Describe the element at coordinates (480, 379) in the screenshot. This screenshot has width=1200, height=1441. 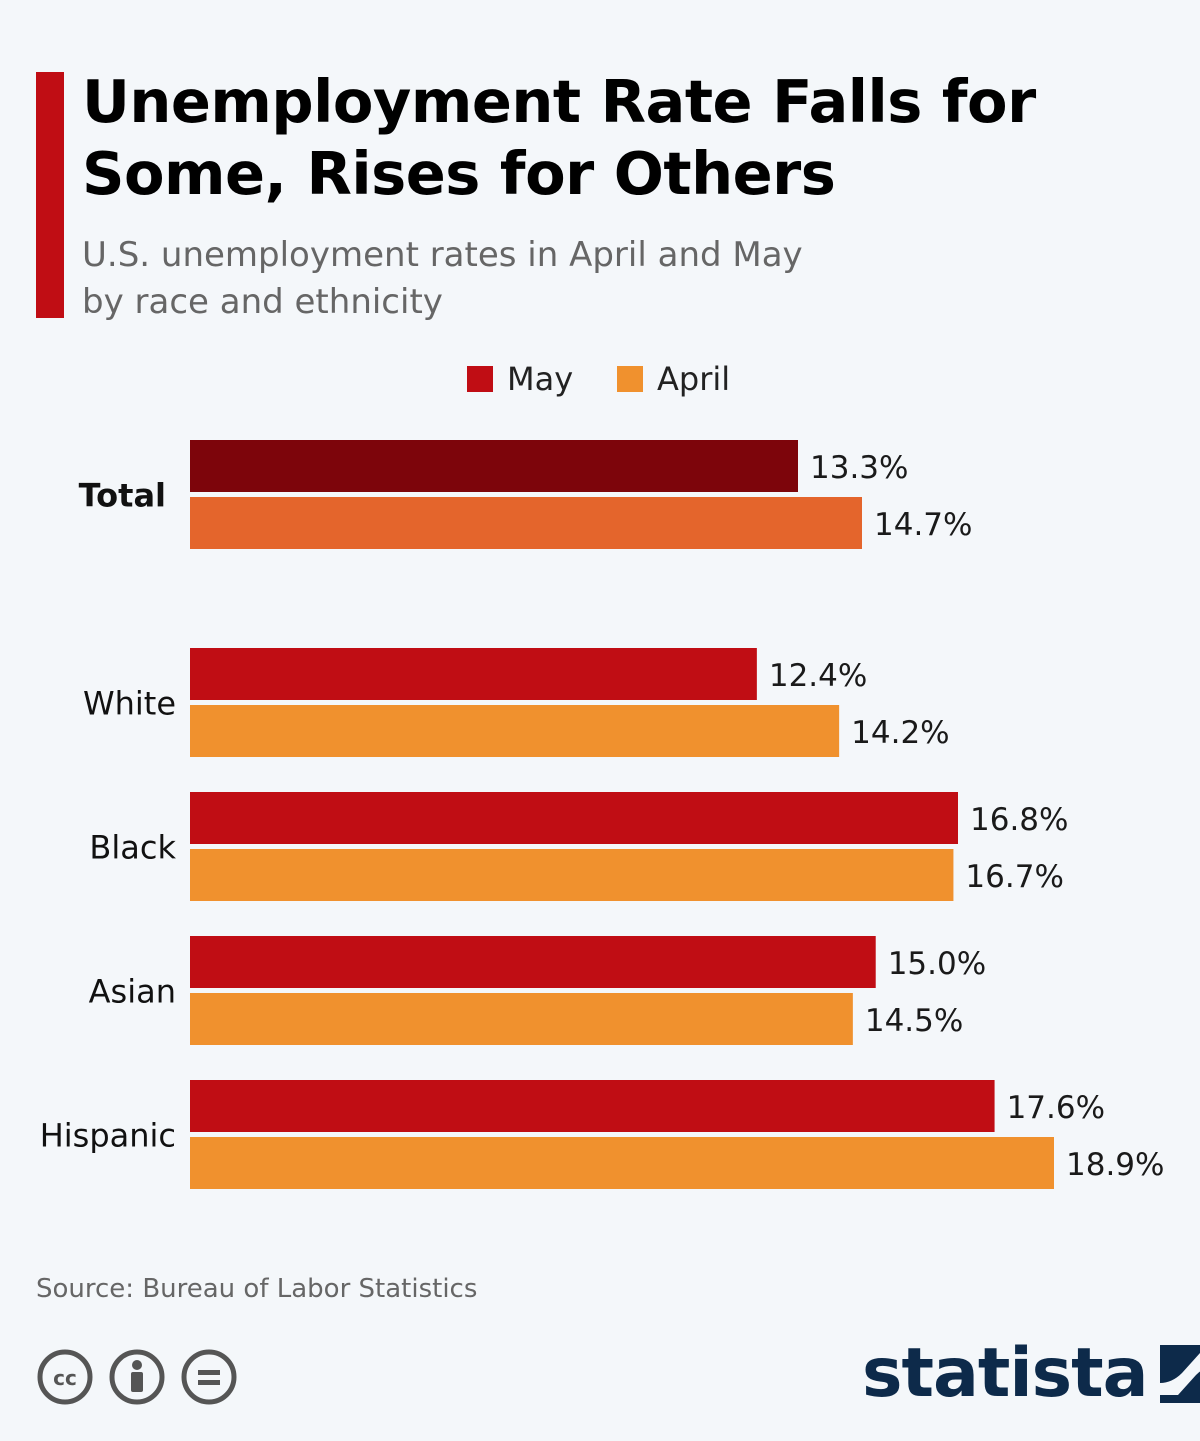
I see `legend-swatch-may` at that location.